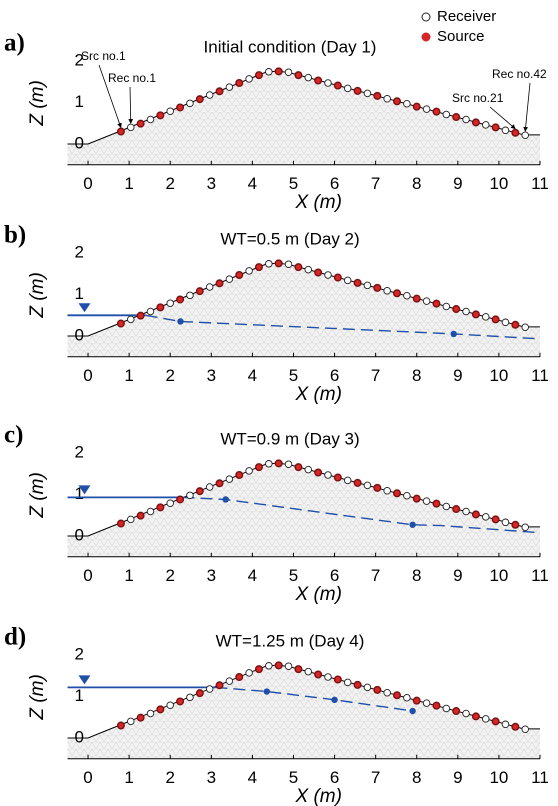 The width and height of the screenshot is (558, 806). I want to click on panel-label: d), so click(15, 637).